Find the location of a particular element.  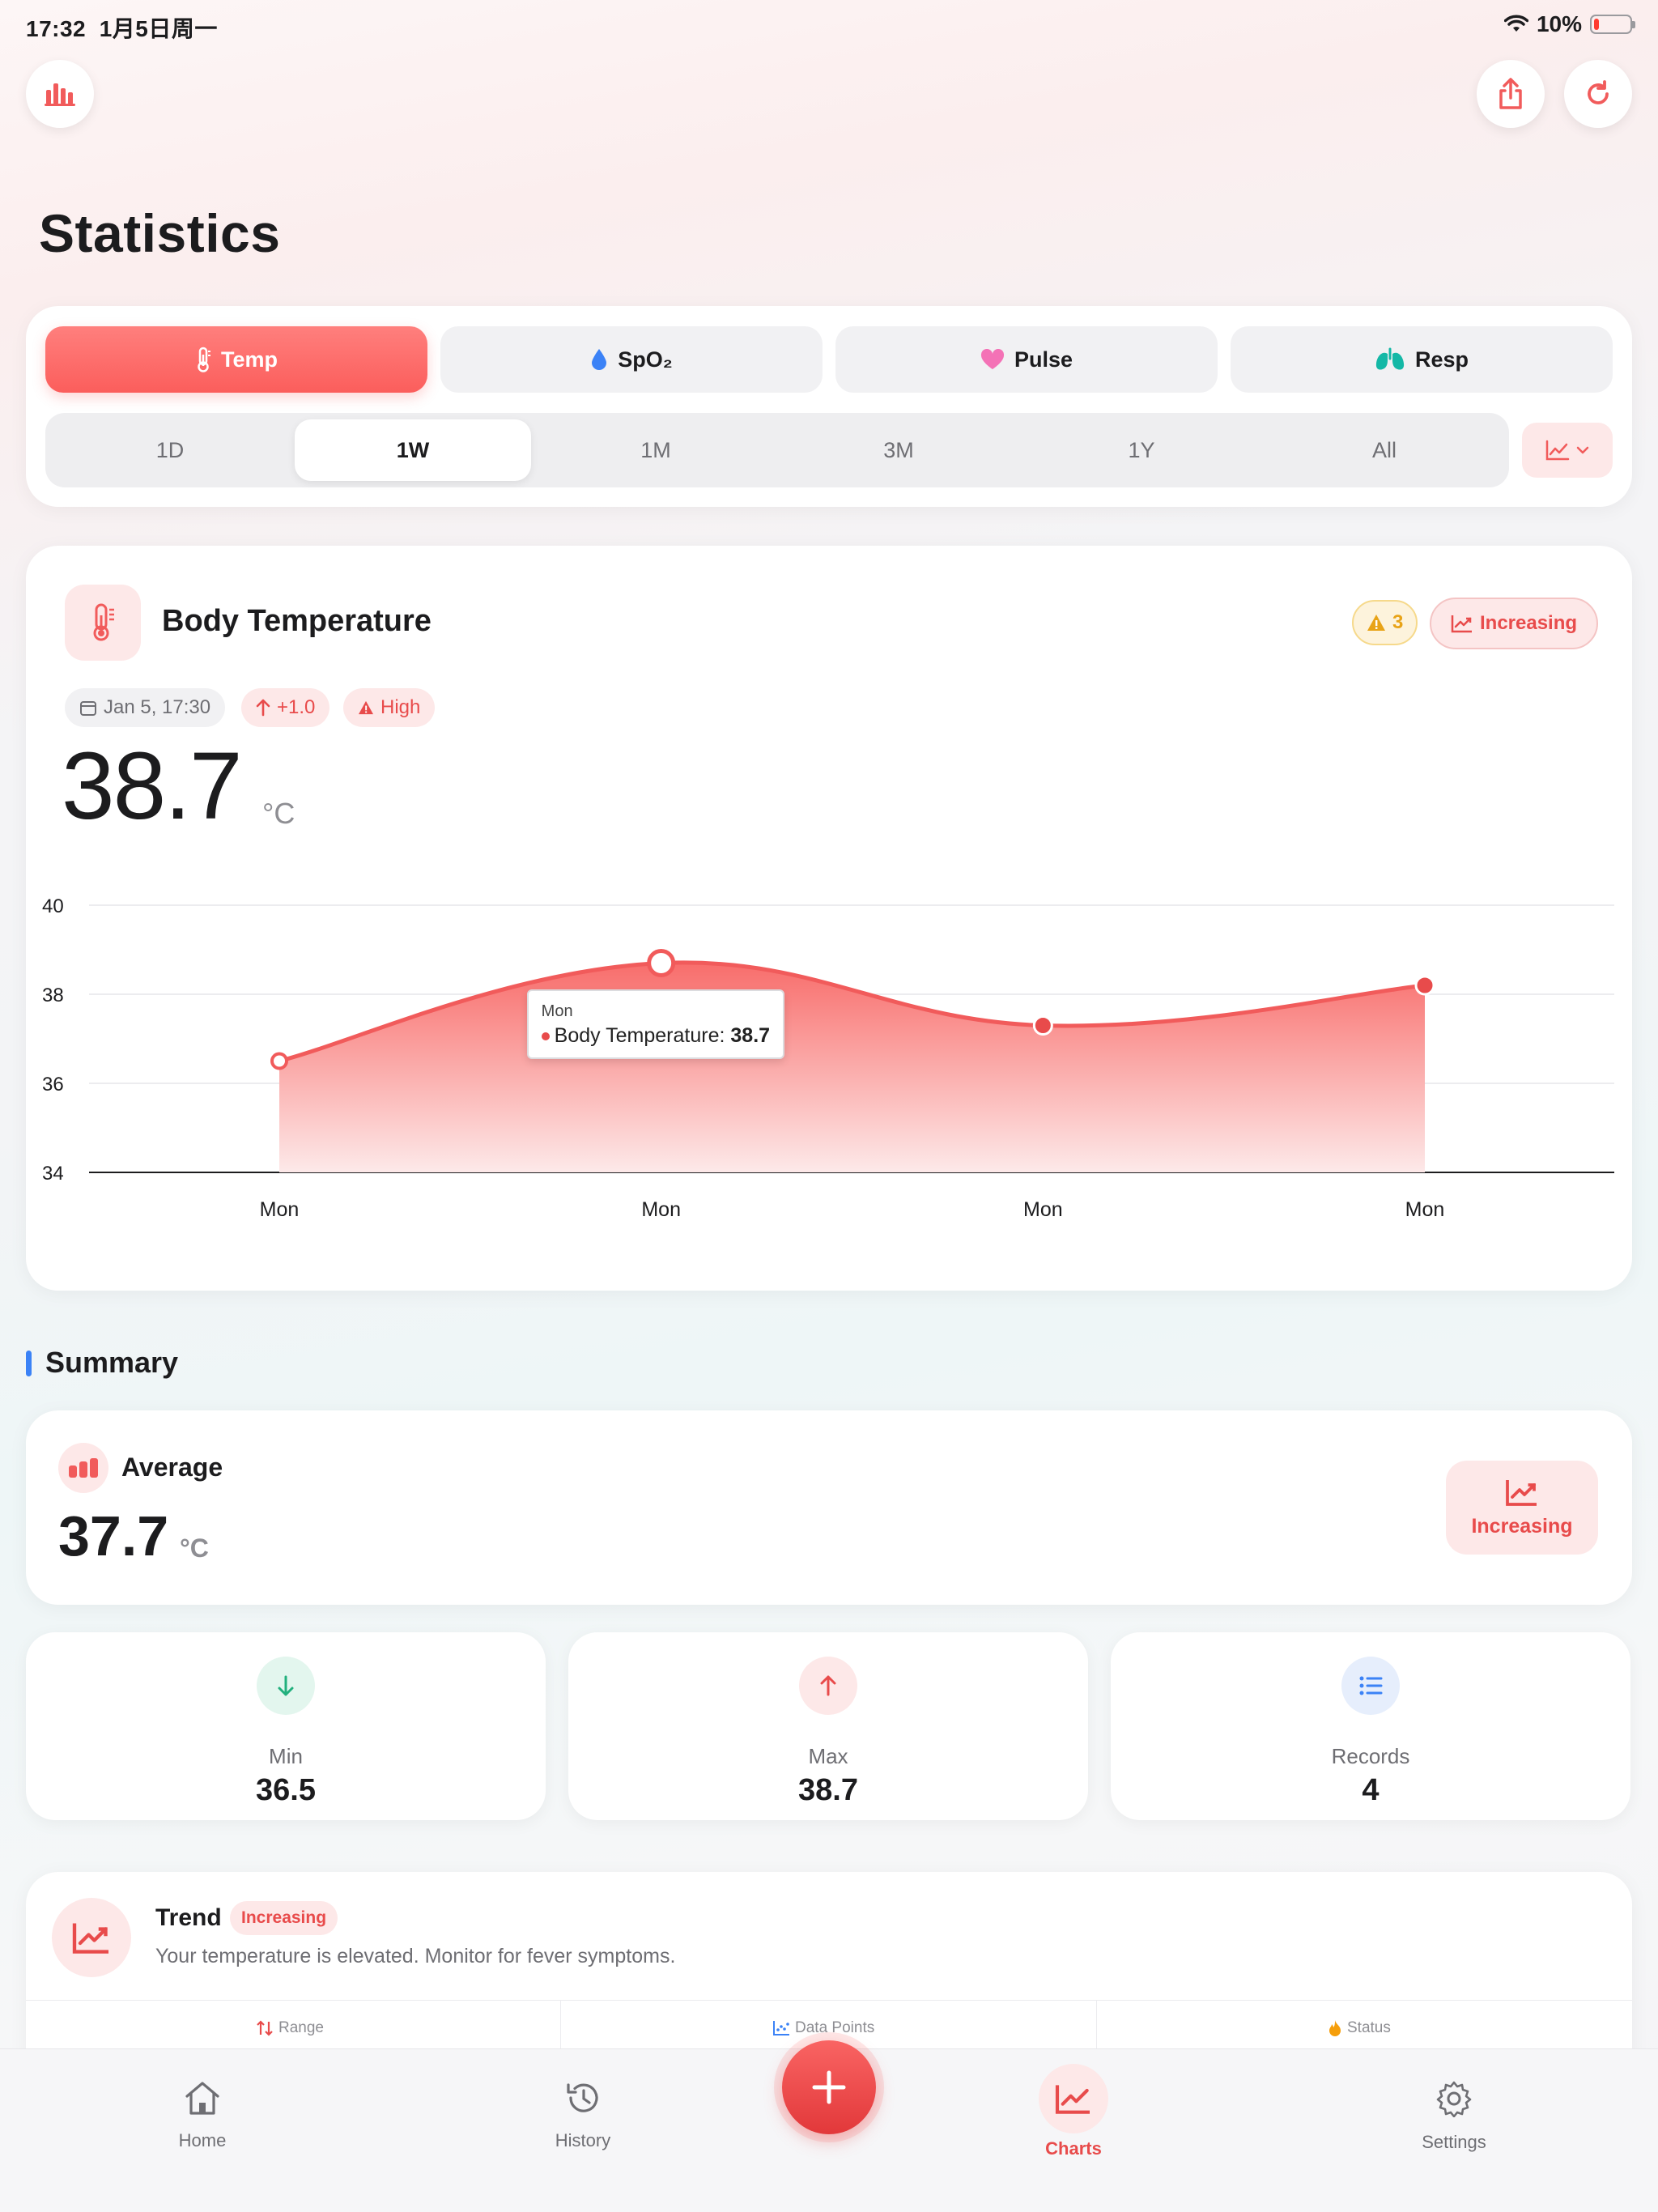

lungs-icon is located at coordinates (1390, 359).